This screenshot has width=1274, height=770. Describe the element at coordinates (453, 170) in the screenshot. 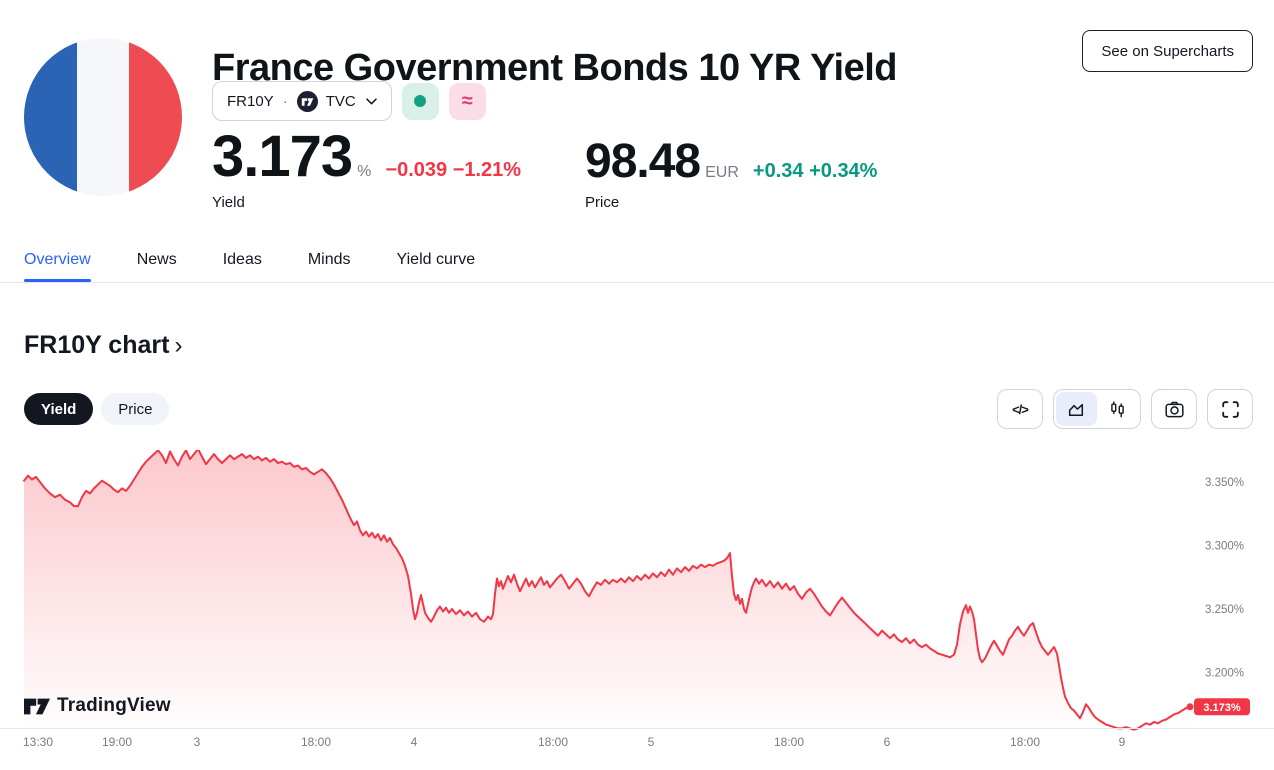

I see `yield-change: −0.039 −1.21%` at that location.